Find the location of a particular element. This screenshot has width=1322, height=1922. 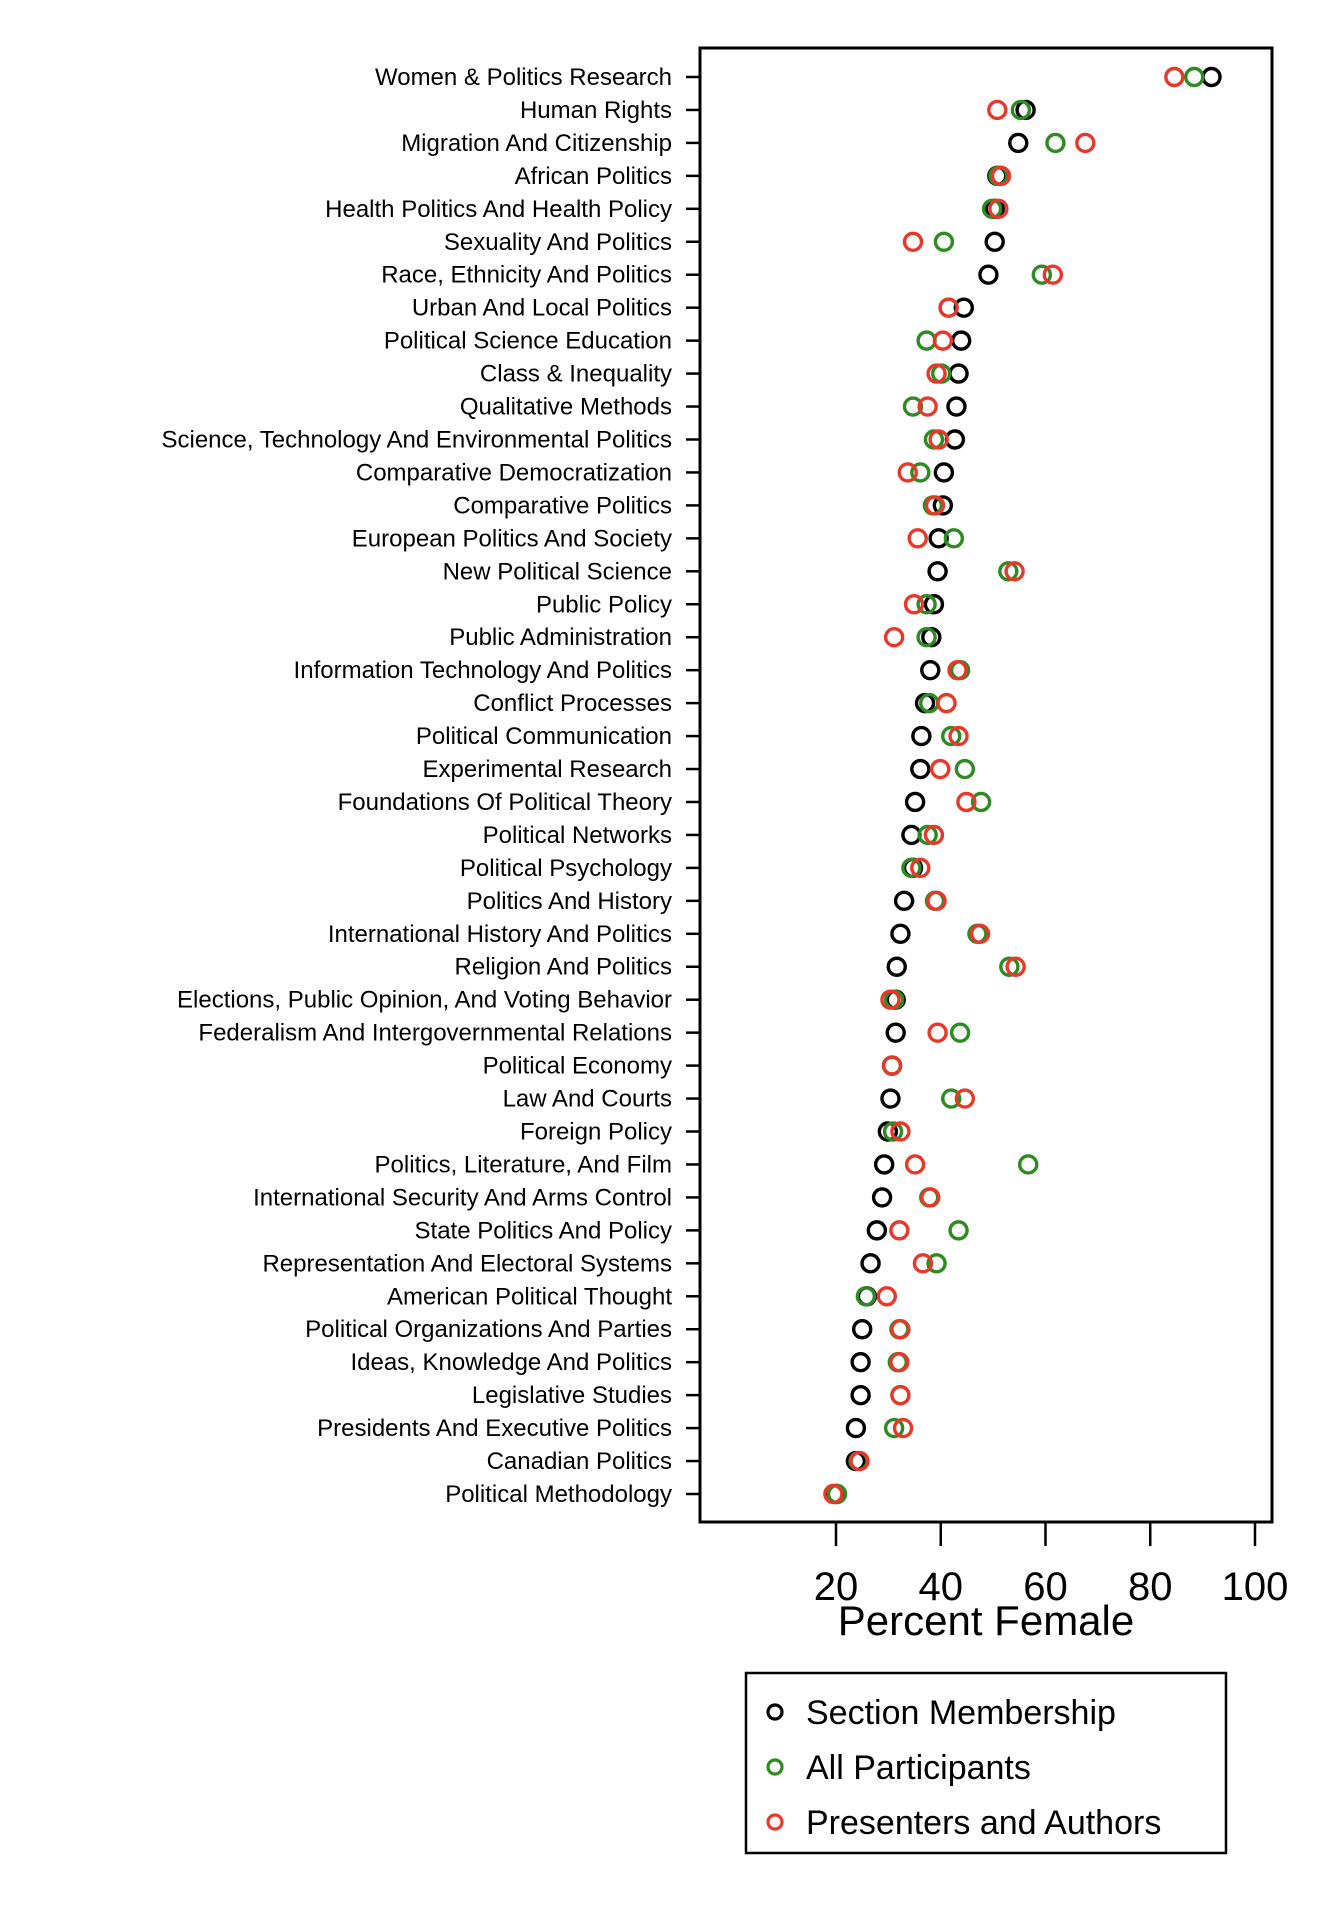

legend-box is located at coordinates (986, 1763).